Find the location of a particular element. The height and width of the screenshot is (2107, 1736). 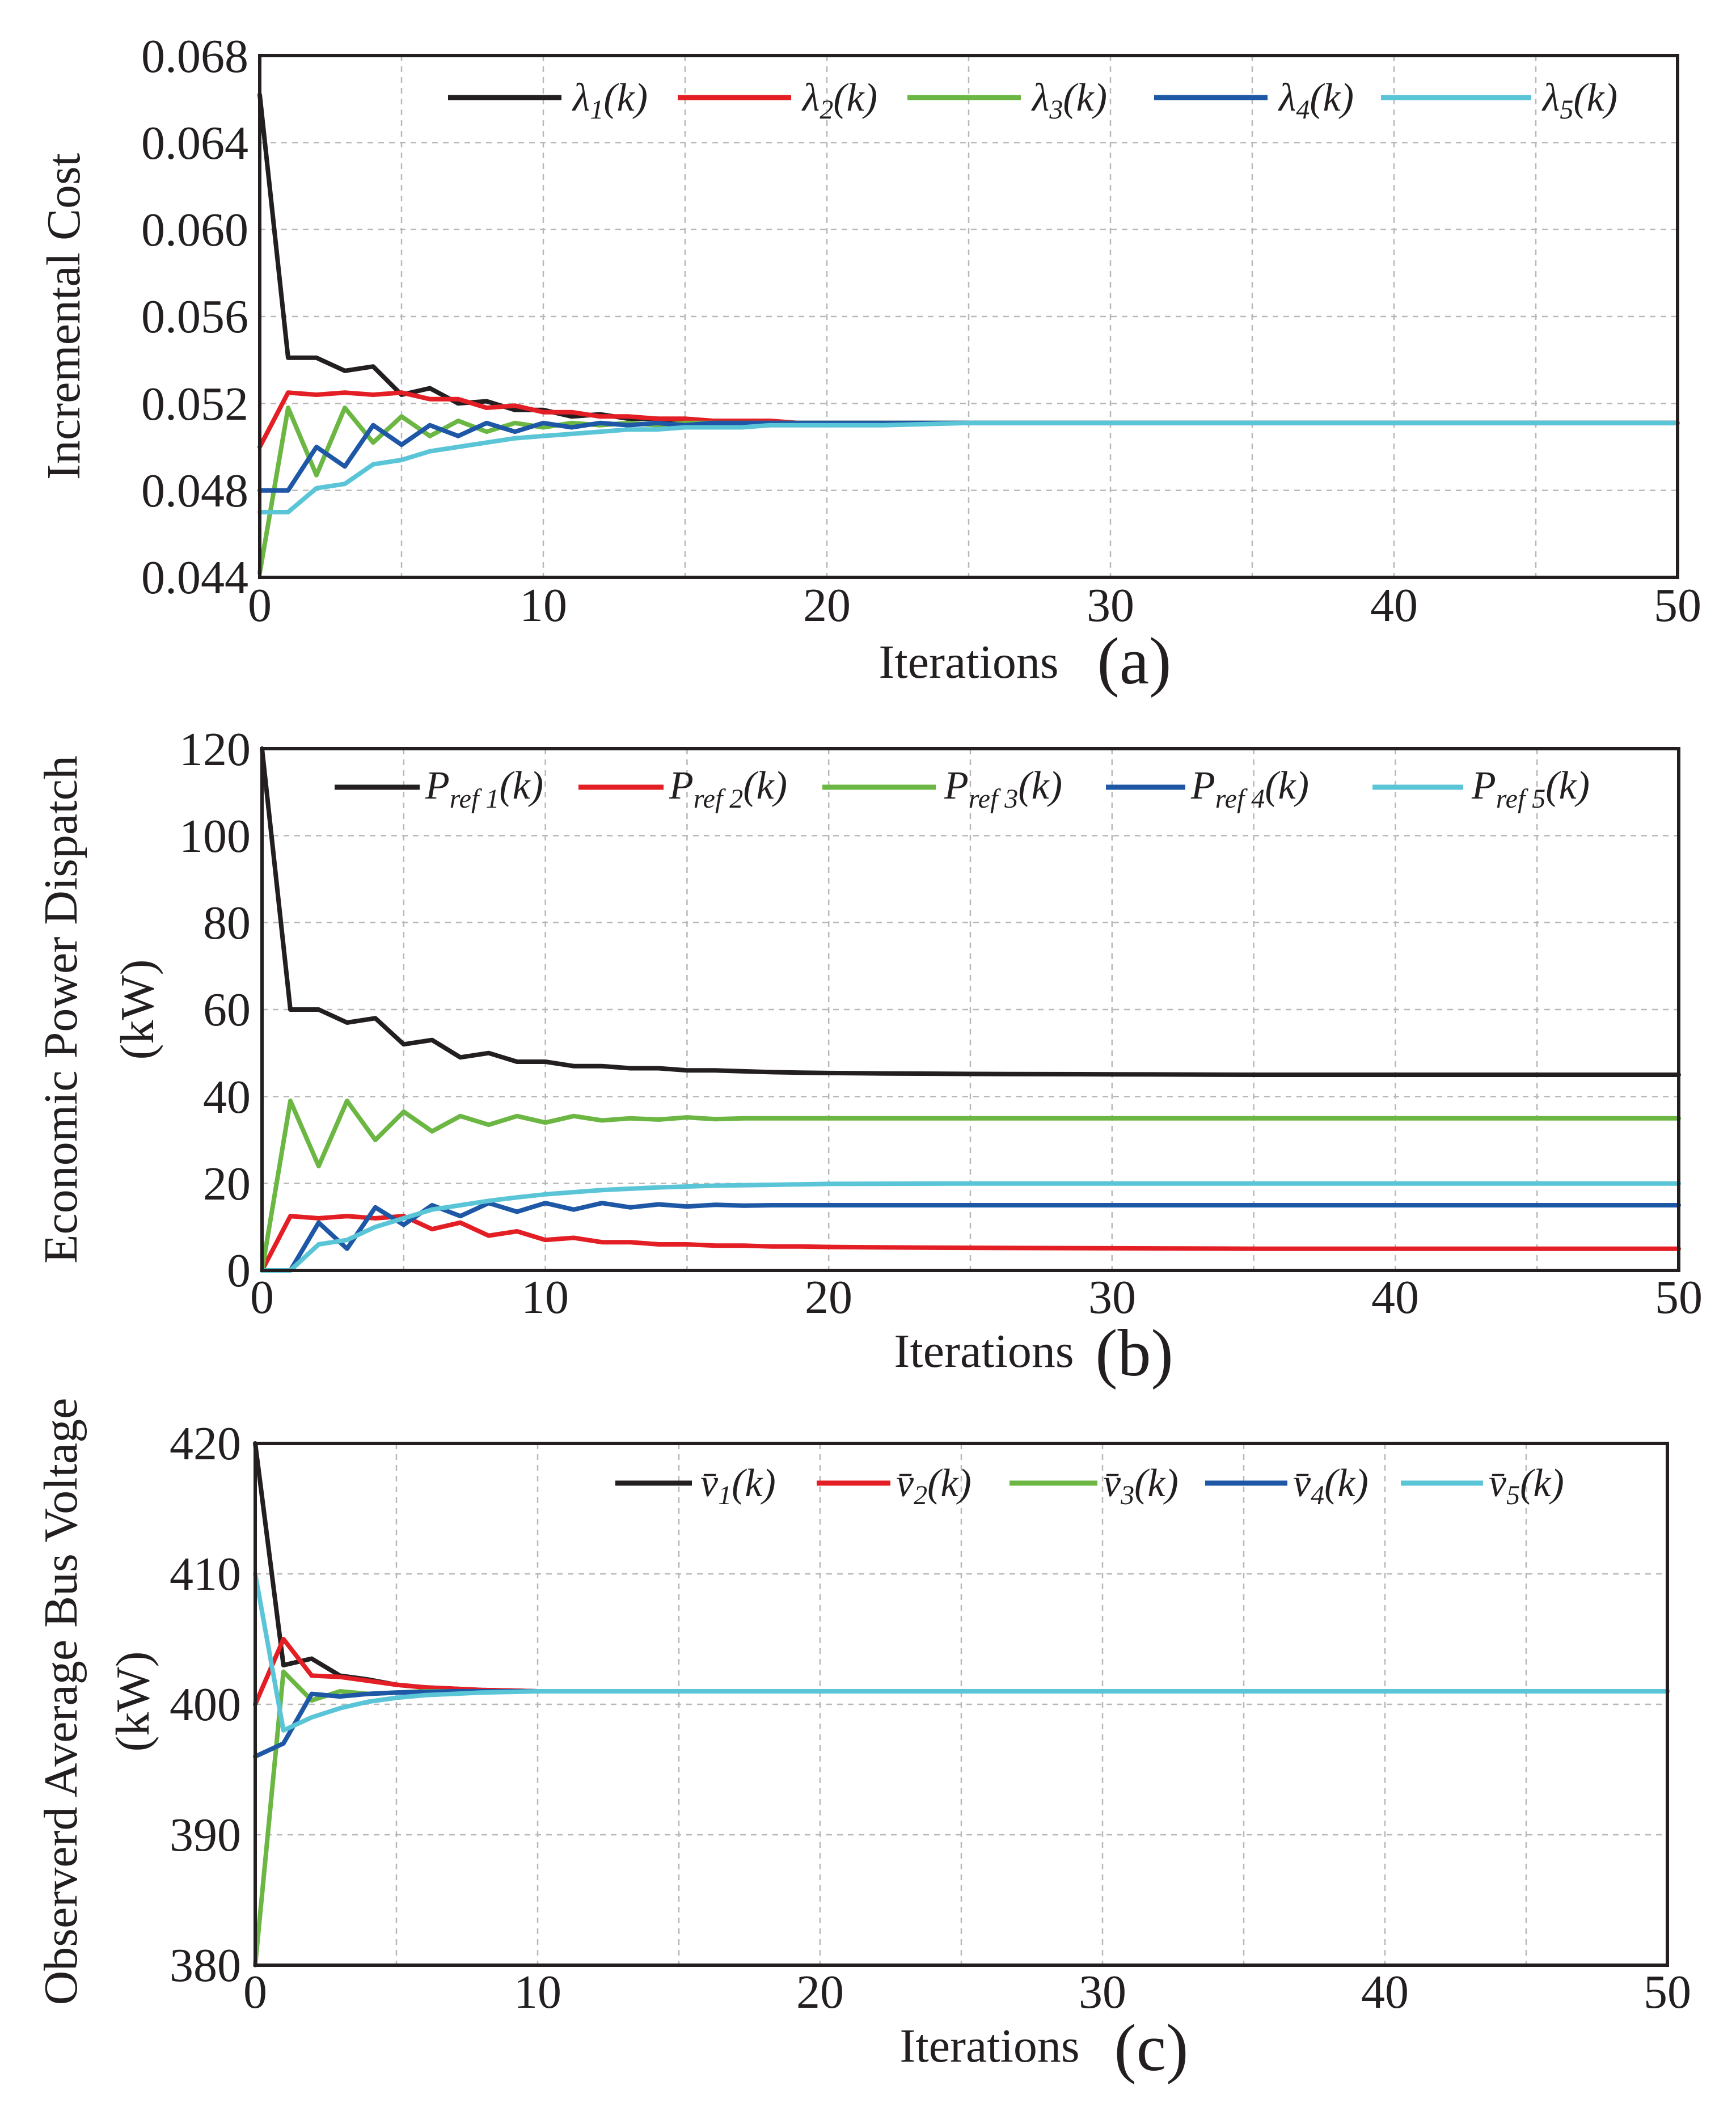

legend-entry-pref5: Pref 5(k) is located at coordinates (1530, 789).